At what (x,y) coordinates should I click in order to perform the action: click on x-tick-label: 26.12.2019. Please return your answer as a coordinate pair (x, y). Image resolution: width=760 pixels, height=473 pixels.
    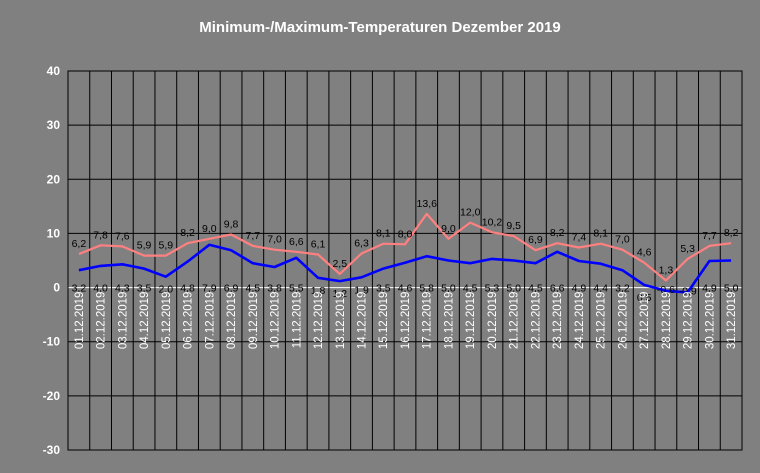
    Looking at the image, I should click on (623, 321).